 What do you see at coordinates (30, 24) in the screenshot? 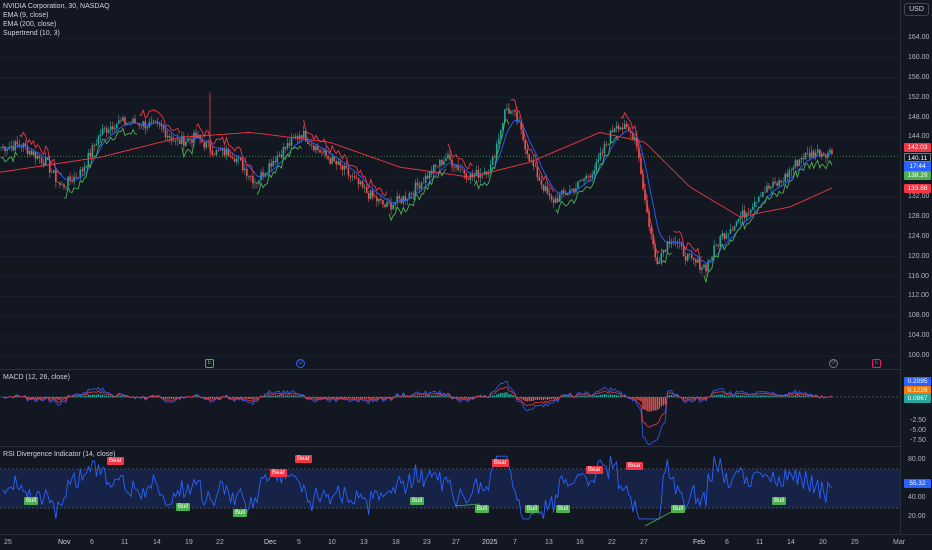
I see `ema-slow-legend: EMA (200, close)` at bounding box center [30, 24].